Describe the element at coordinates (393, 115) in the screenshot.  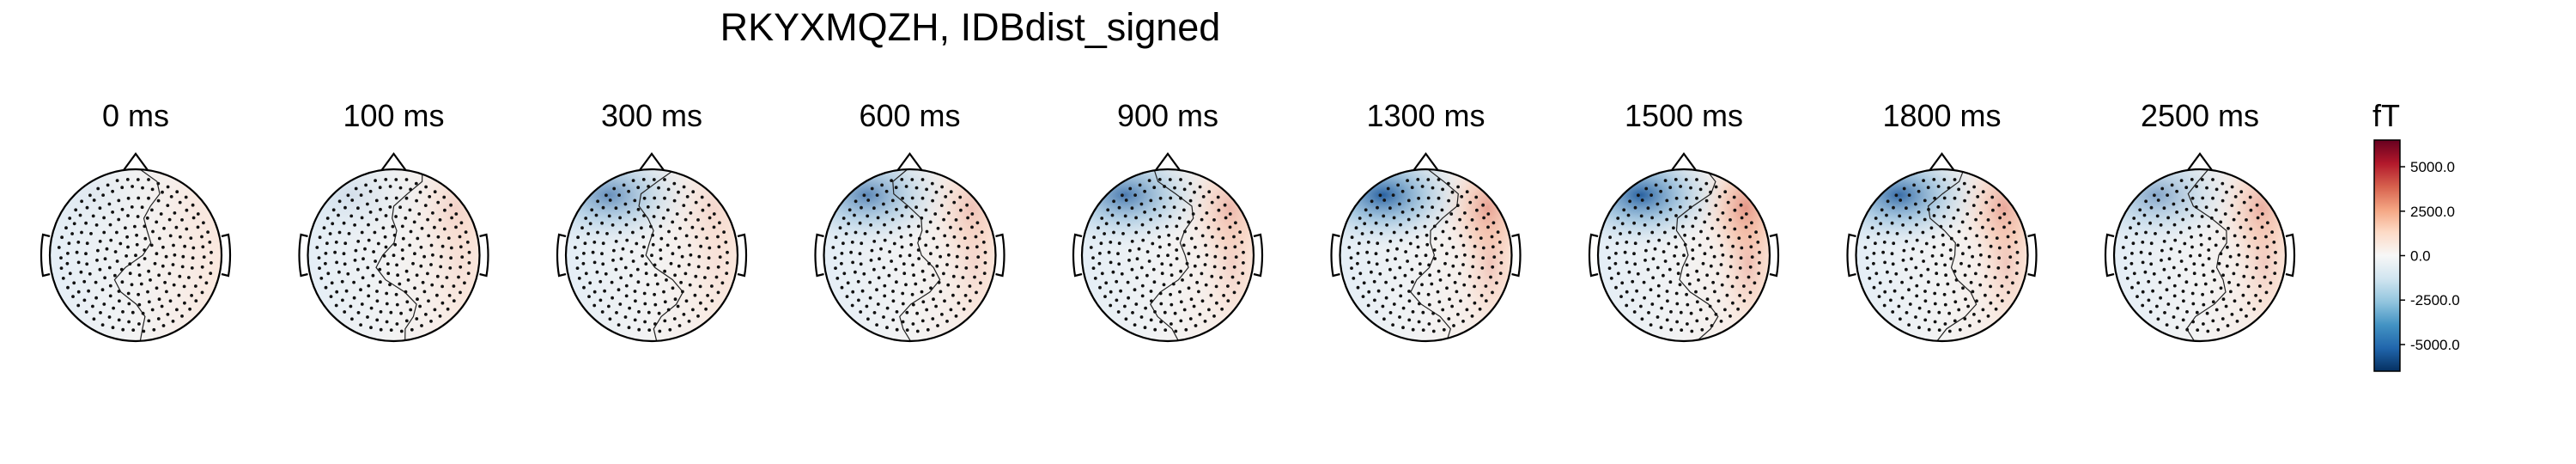
I see `time-label: 100 ms` at that location.